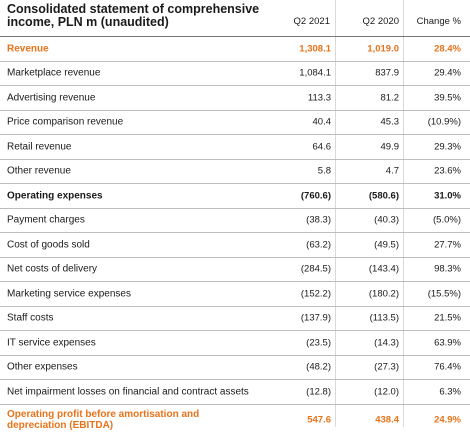 This screenshot has height=435, width=470. Describe the element at coordinates (444, 294) in the screenshot. I see `value-change: (15.5%)` at that location.